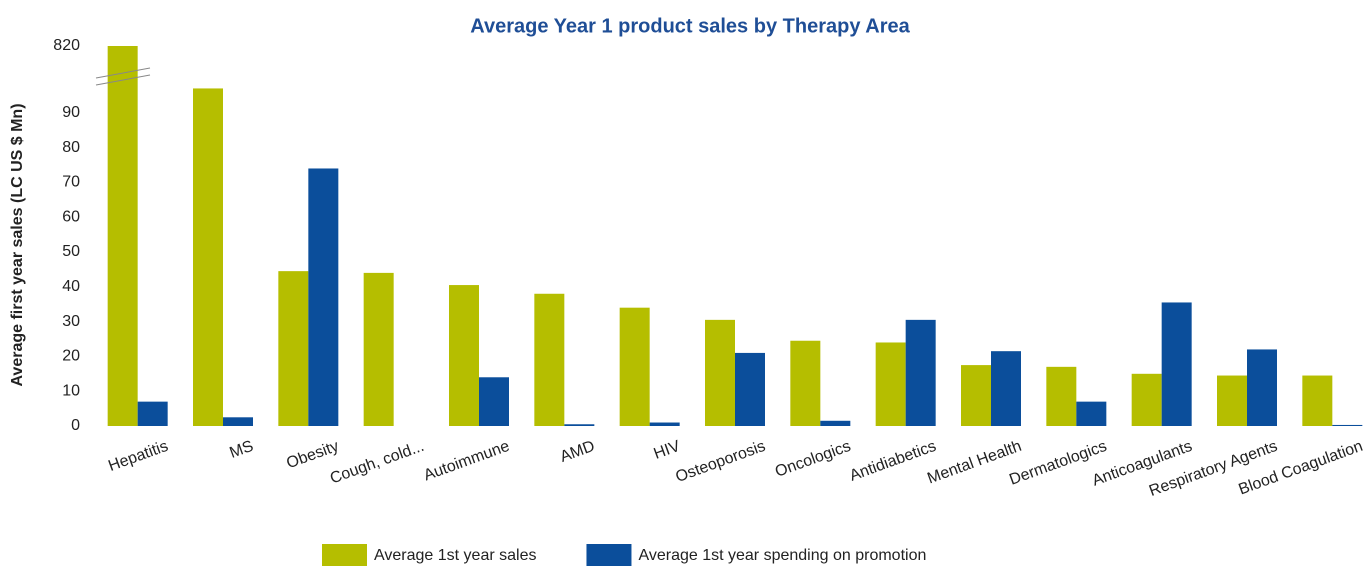 The image size is (1363, 567). I want to click on legend-label: Average 1st year sales, so click(455, 555).